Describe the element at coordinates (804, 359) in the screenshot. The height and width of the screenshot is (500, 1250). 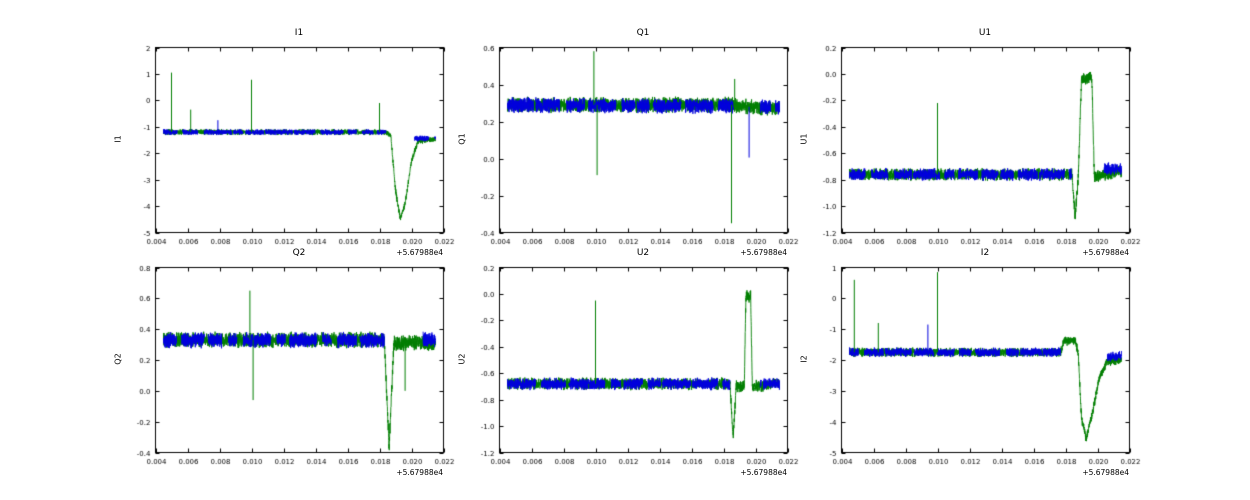
I see `y-axis-label-i2: I2` at that location.